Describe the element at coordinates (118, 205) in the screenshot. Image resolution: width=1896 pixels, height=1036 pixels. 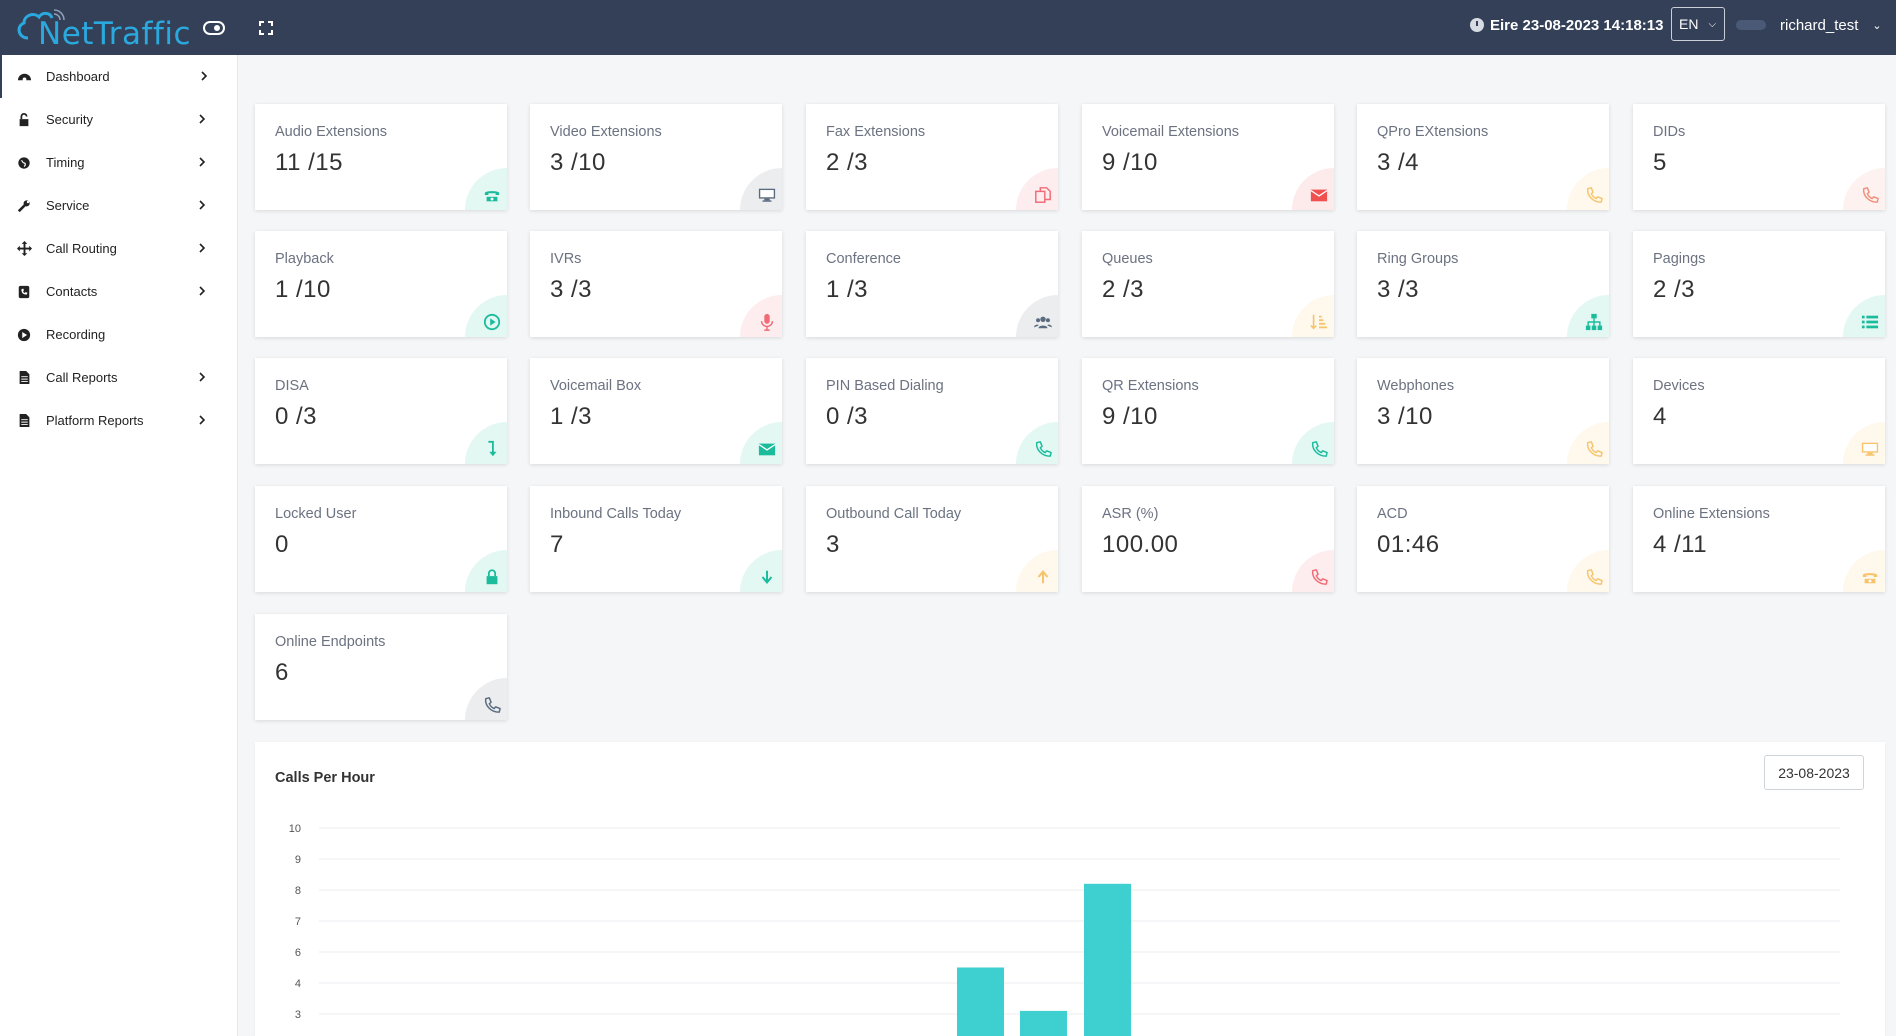
I see `sidebar-item-service: Service` at that location.